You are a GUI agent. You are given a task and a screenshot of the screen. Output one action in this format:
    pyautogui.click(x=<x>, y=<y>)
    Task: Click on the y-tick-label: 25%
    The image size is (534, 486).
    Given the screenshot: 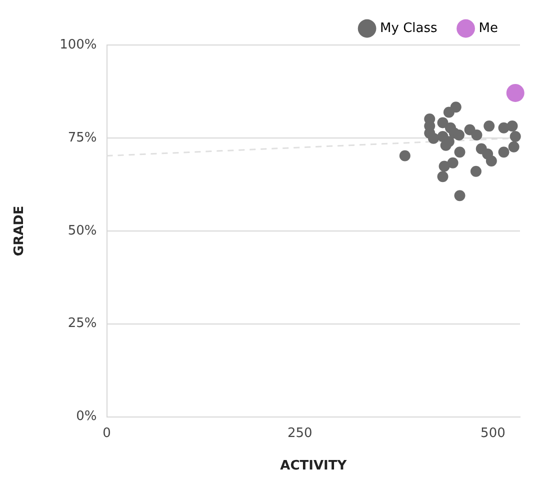 What is the action you would take?
    pyautogui.click(x=82, y=324)
    